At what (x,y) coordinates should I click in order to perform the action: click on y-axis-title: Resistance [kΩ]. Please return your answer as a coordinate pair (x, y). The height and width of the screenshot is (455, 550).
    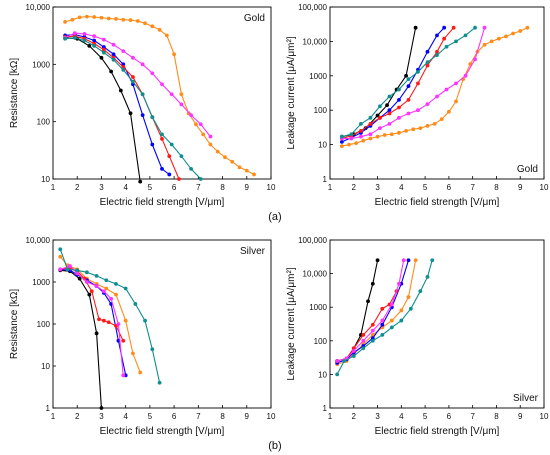
    Looking at the image, I should click on (14, 324).